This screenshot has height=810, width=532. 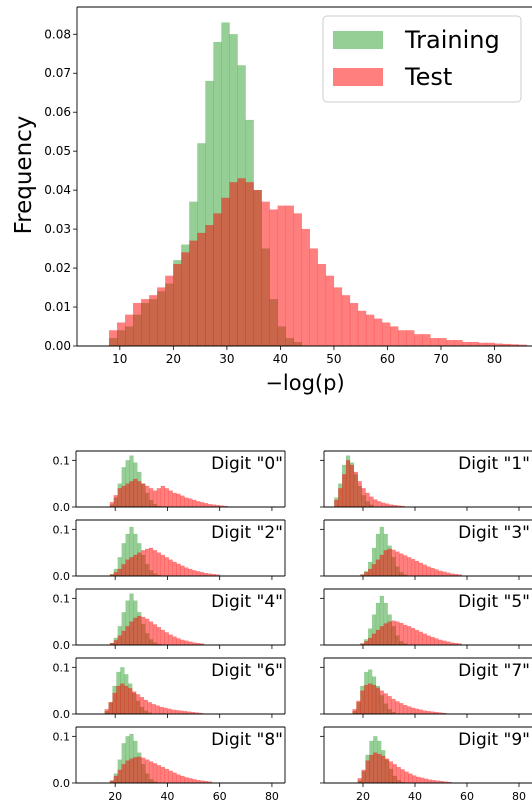 What do you see at coordinates (247, 740) in the screenshot?
I see `digit-annotation: Digit "8"` at bounding box center [247, 740].